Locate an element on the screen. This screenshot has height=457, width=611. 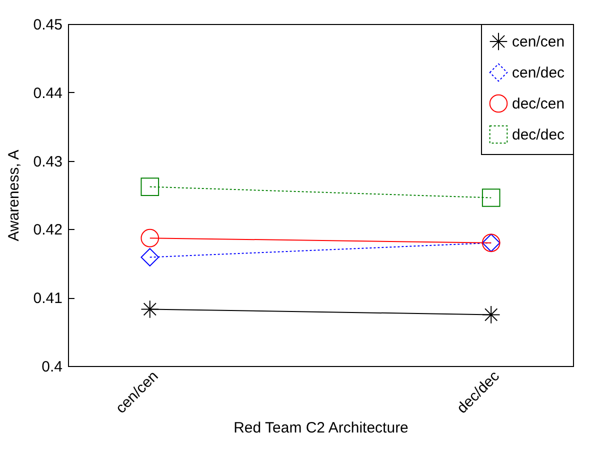
y-tick-label: 0.43 is located at coordinates (47, 161).